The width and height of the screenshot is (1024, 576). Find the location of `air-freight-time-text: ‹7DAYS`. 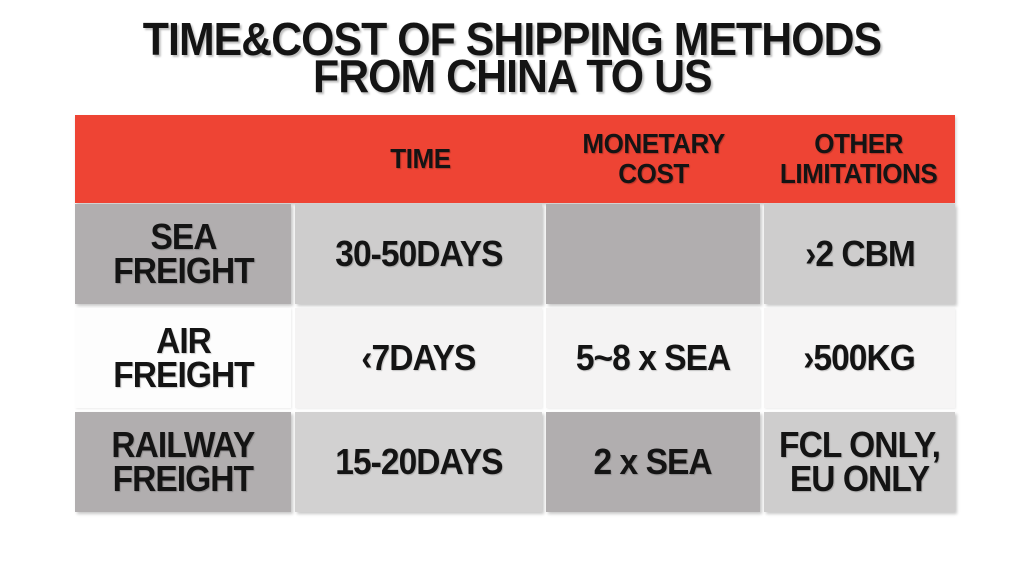

air-freight-time-text: ‹7DAYS is located at coordinates (418, 357).